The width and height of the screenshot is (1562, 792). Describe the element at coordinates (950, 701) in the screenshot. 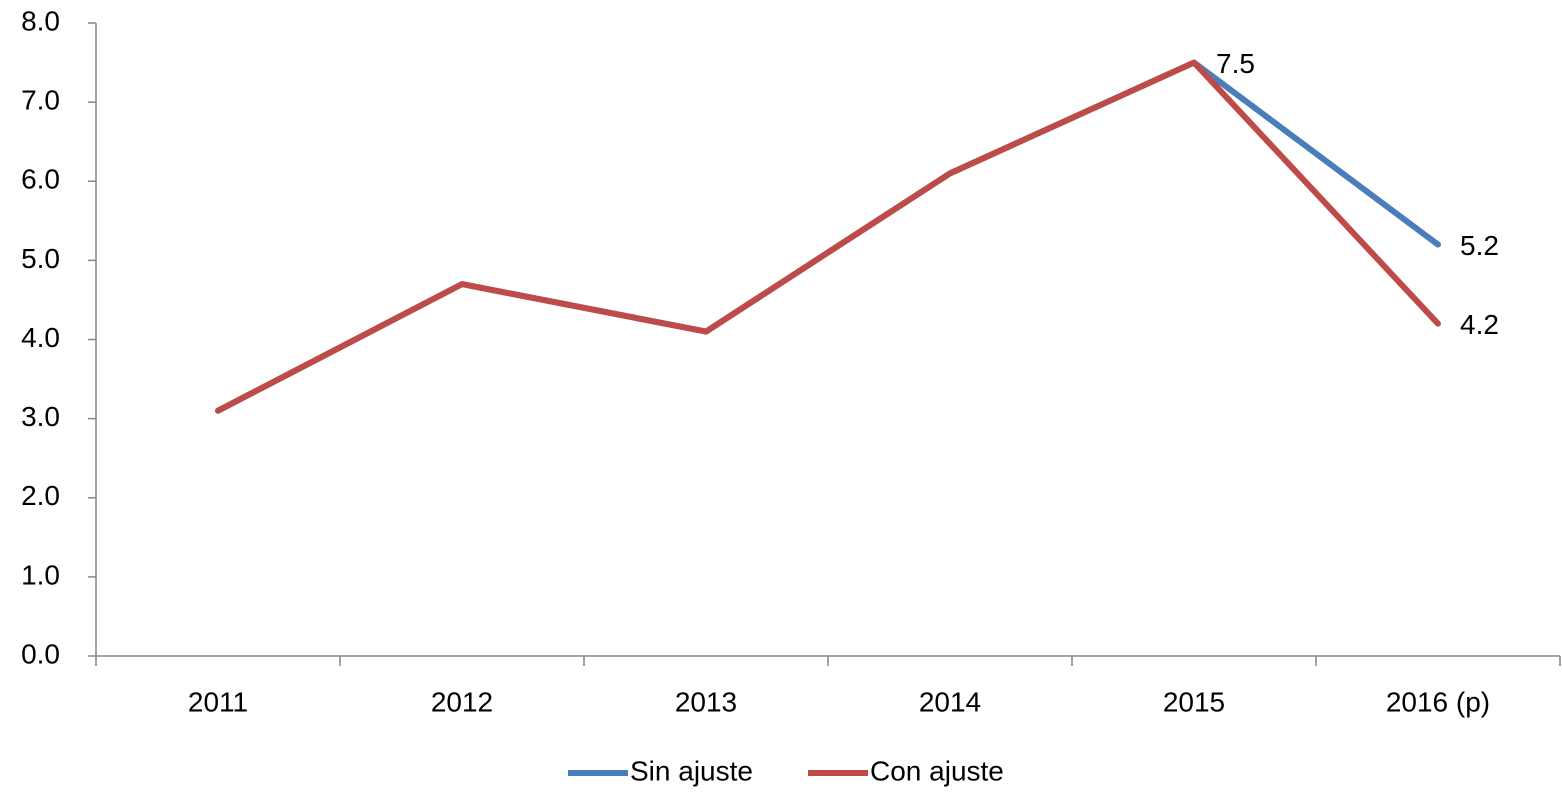

I see `x-tick-label: 2014` at that location.